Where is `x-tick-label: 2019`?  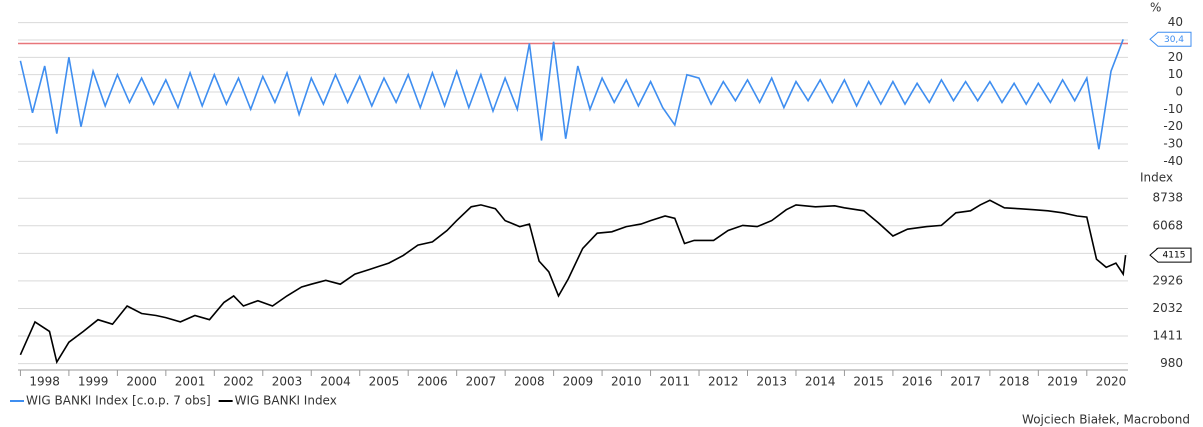
x-tick-label: 2019 is located at coordinates (1062, 382).